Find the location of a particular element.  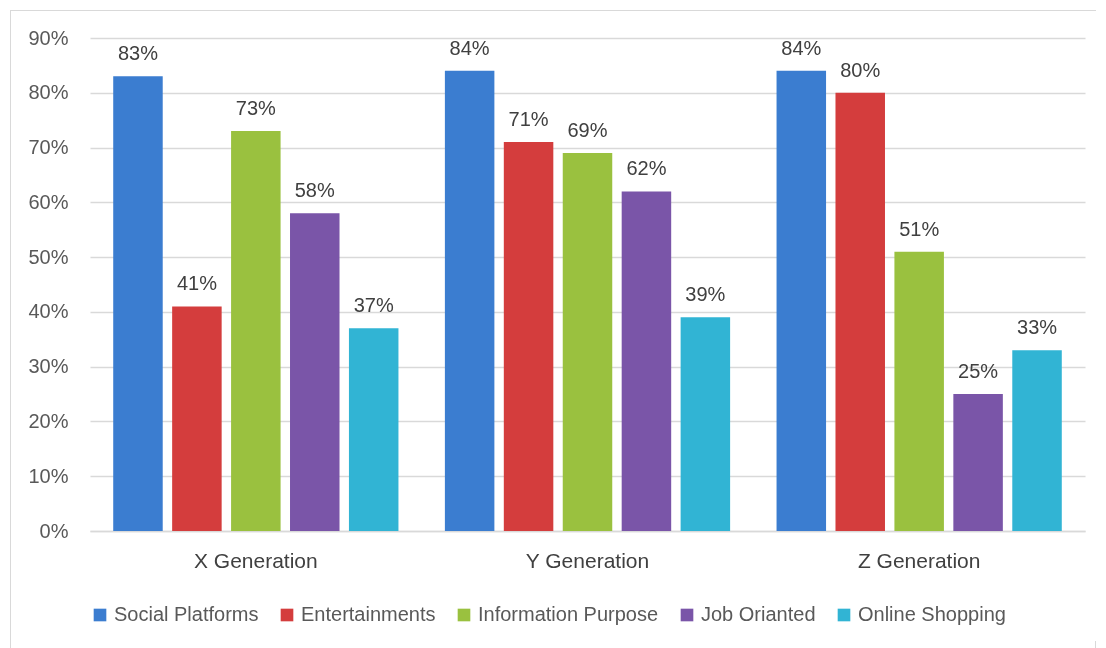

y-tick-label: 40% is located at coordinates (48, 311).